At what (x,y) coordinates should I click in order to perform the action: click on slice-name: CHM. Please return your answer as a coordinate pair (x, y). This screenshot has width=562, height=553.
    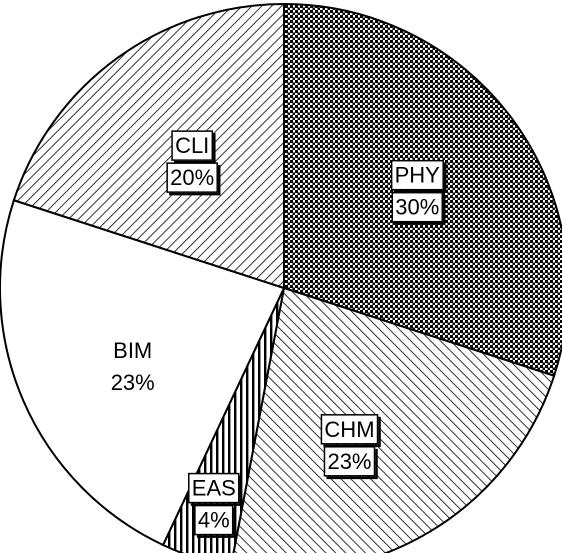
    Looking at the image, I should click on (349, 429).